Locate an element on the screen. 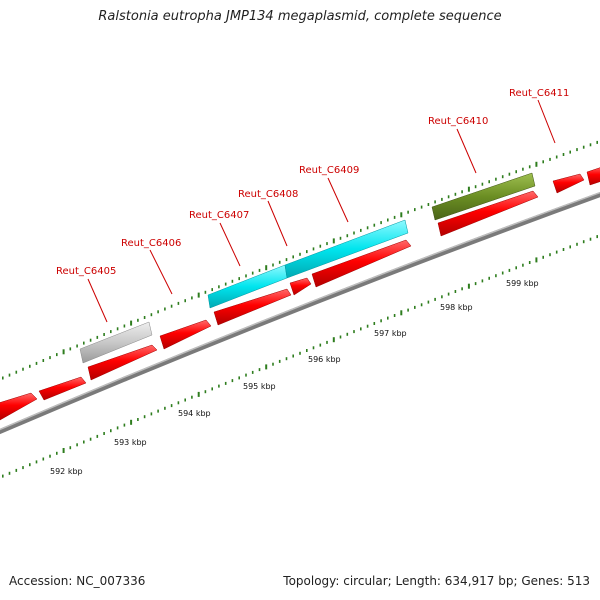 Image resolution: width=600 pixels, height=600 pixels. scale-label-593: 593 kbp is located at coordinates (130, 442).